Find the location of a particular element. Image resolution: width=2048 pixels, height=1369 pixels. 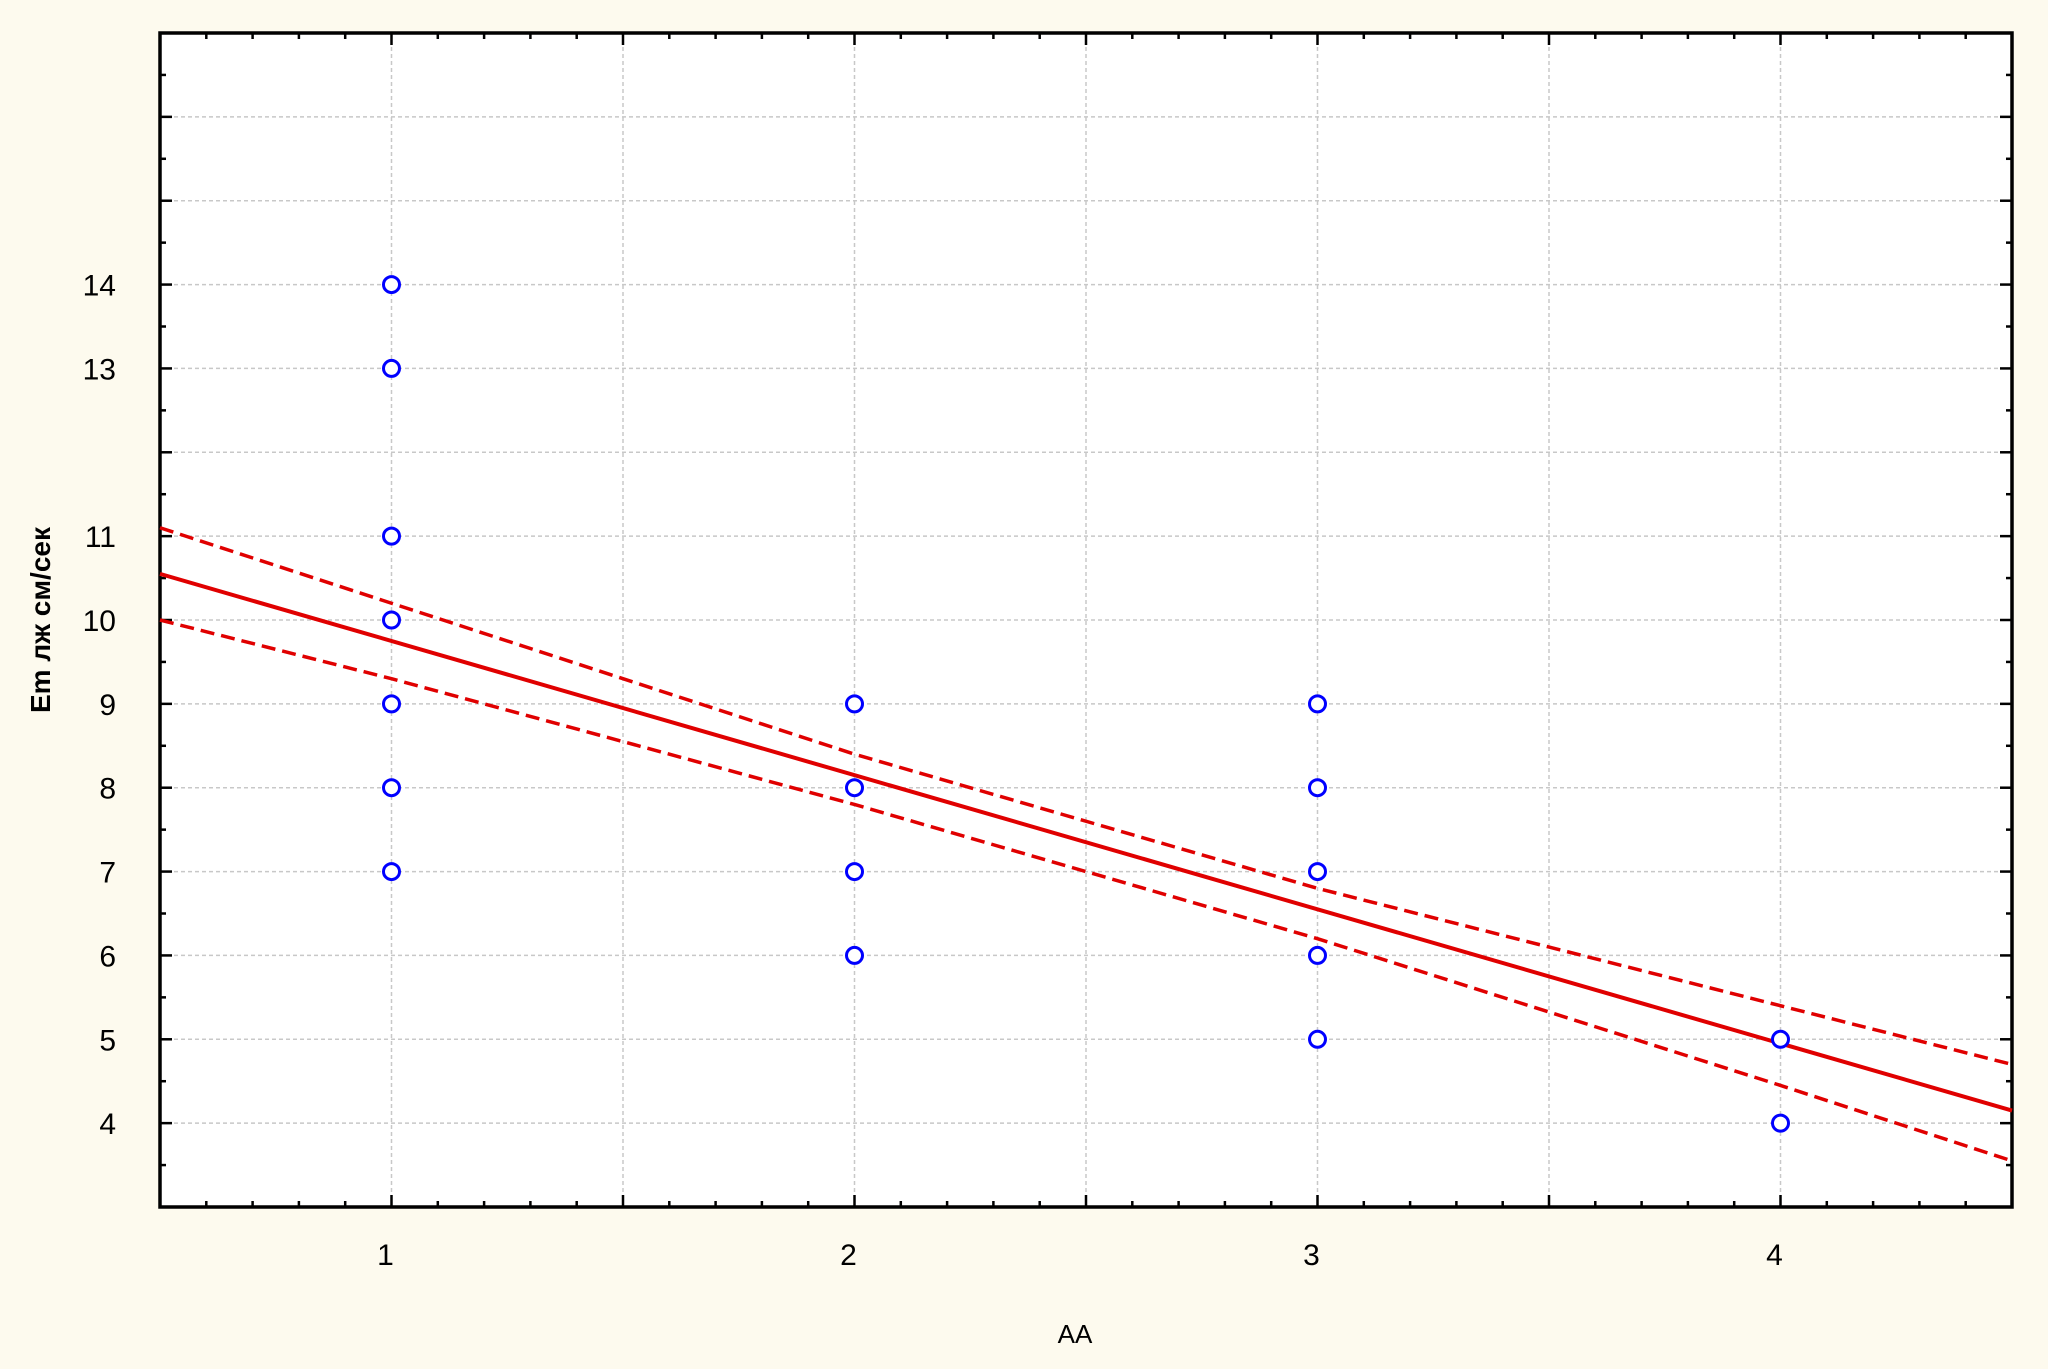

x-tick-label: 2 is located at coordinates (848, 1255).